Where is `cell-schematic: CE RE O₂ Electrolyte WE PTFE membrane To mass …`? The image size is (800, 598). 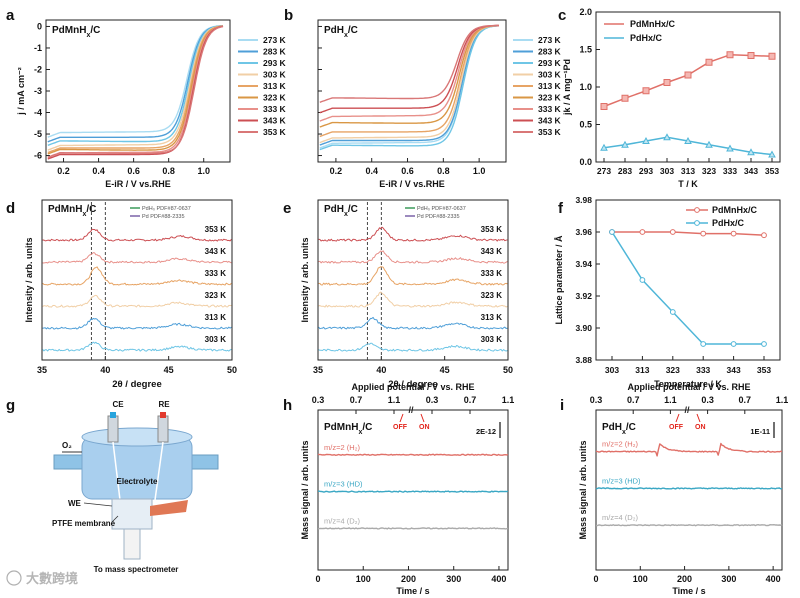
cell-schematic: CE RE O₂ Electrolyte WE PTFE membrane To mass … is located at coordinates (135, 487).